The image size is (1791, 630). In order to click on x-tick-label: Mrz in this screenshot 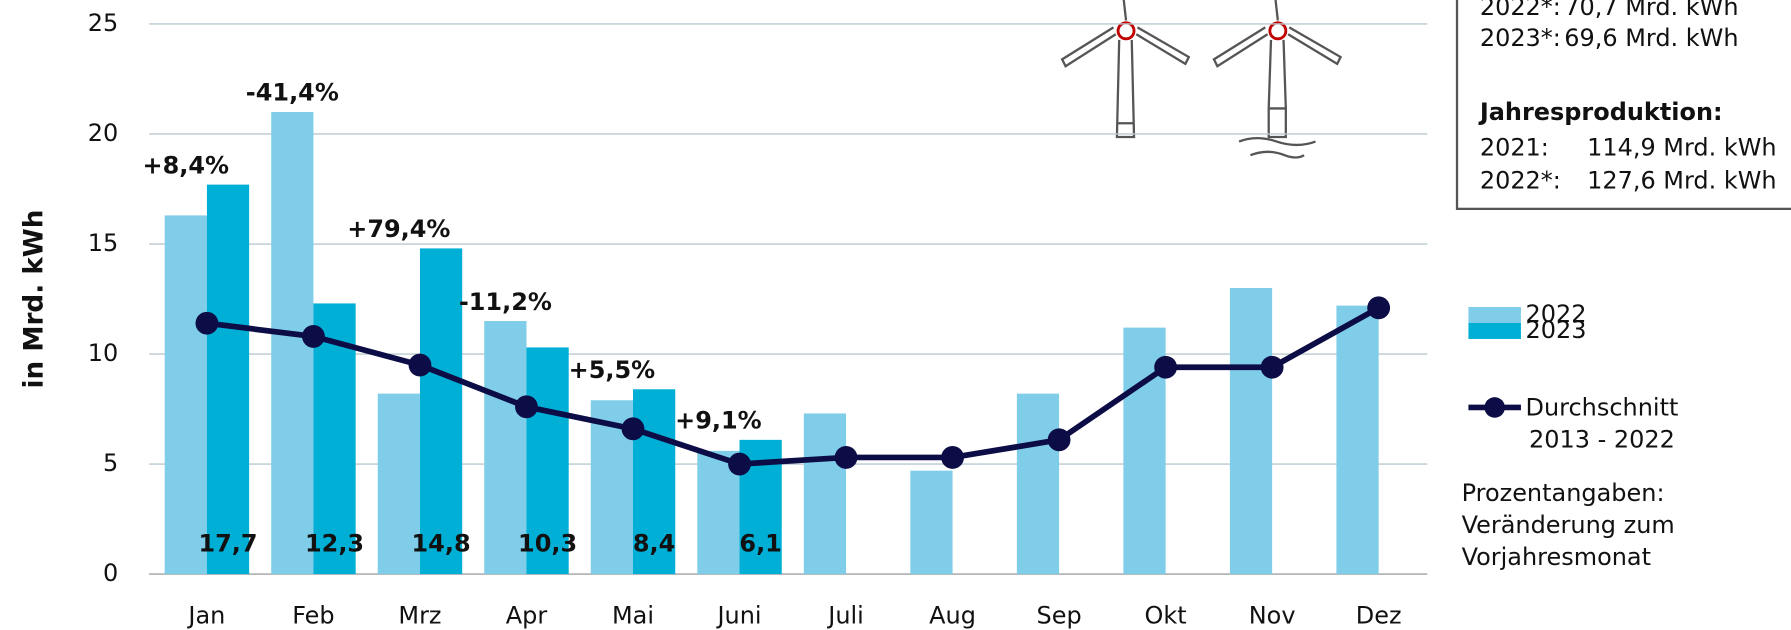, I will do `click(419, 615)`.